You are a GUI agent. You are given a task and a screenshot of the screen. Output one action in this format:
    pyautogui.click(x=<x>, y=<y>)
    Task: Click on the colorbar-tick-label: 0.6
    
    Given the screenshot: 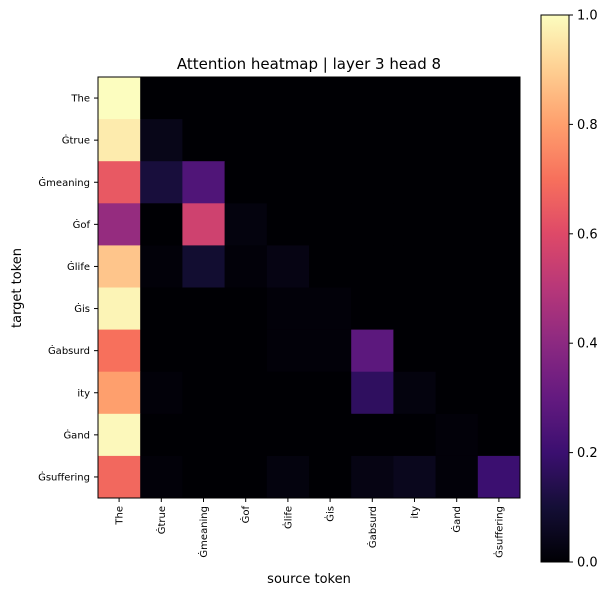 What is the action you would take?
    pyautogui.click(x=587, y=234)
    